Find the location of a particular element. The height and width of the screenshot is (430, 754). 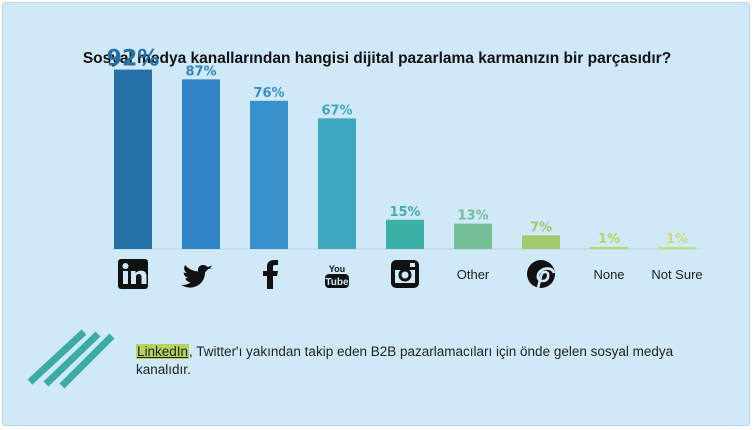

svg-text: You is located at coordinates (337, 269).